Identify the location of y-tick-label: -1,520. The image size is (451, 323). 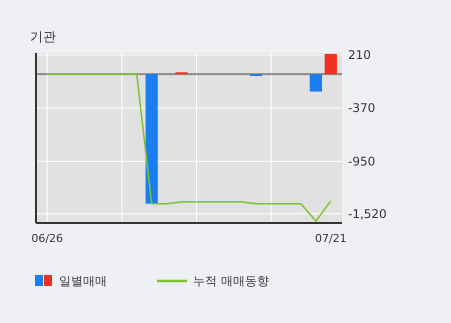
(367, 213).